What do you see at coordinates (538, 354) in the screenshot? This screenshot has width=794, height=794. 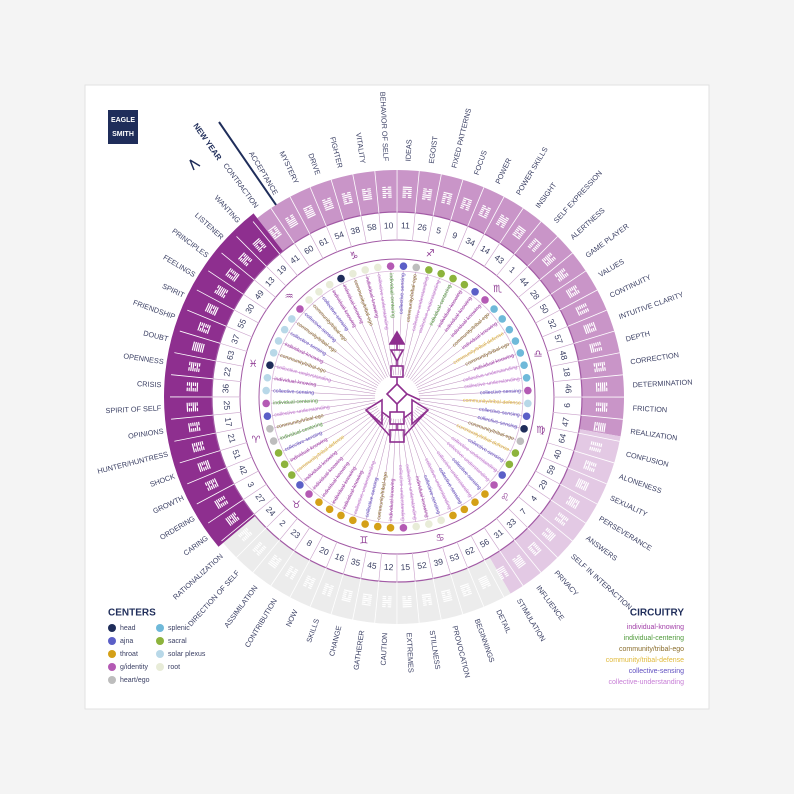 I see `zodiac-glyph: ♎` at bounding box center [538, 354].